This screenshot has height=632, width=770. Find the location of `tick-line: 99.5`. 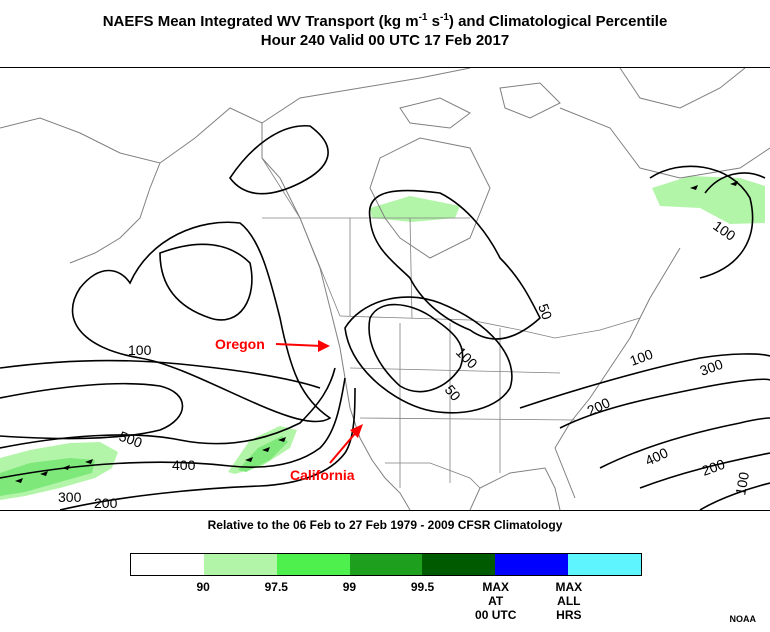

tick-line: 99.5 is located at coordinates (422, 587).